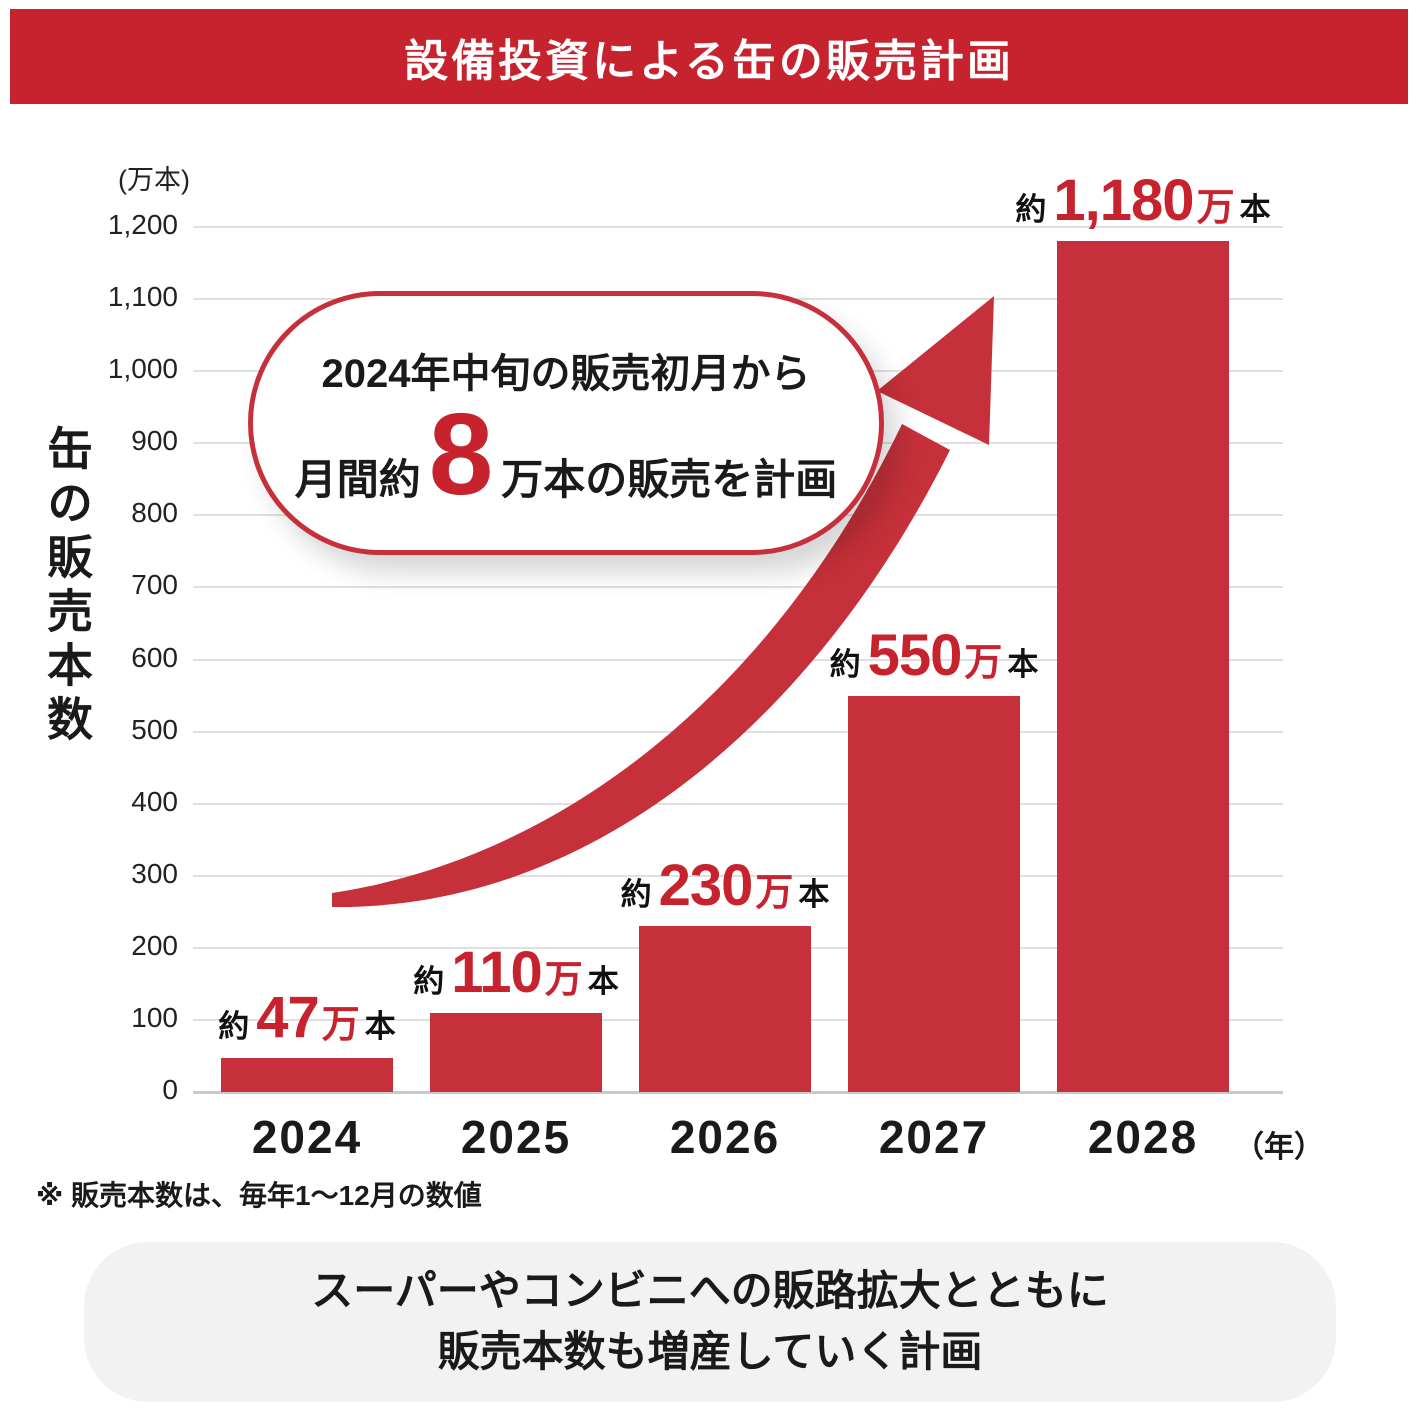 Image resolution: width=1418 pixels, height=1414 pixels. Describe the element at coordinates (154, 729) in the screenshot. I see `y-tick-label: 500` at that location.